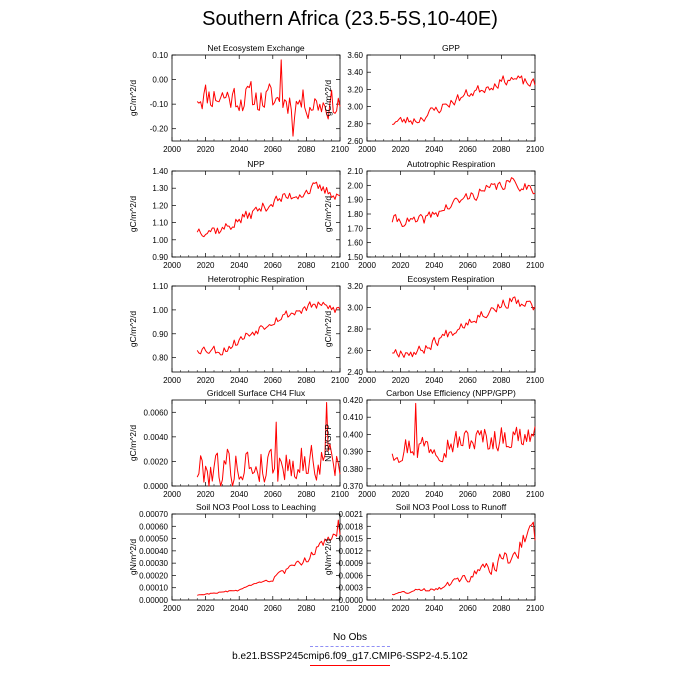 Image resolution: width=700 pixels, height=700 pixels. What do you see at coordinates (355, 243) in the screenshot?
I see `y-tick-label: 1.60` at bounding box center [355, 243].